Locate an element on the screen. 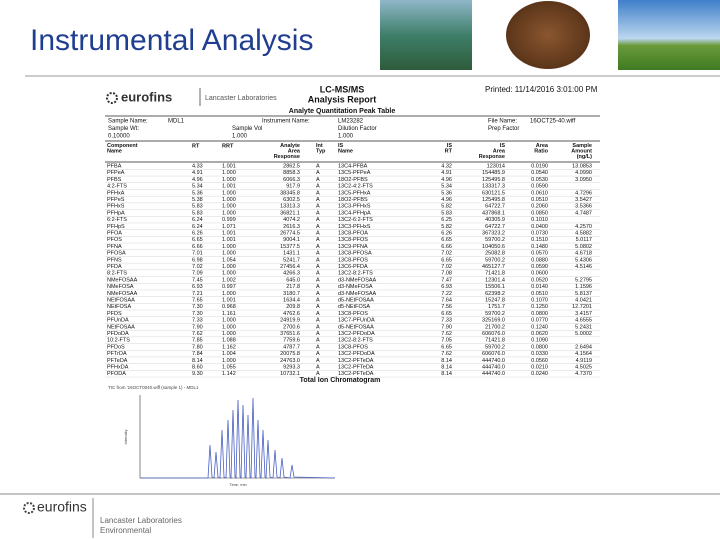  field: File Name: is located at coordinates (502, 122).